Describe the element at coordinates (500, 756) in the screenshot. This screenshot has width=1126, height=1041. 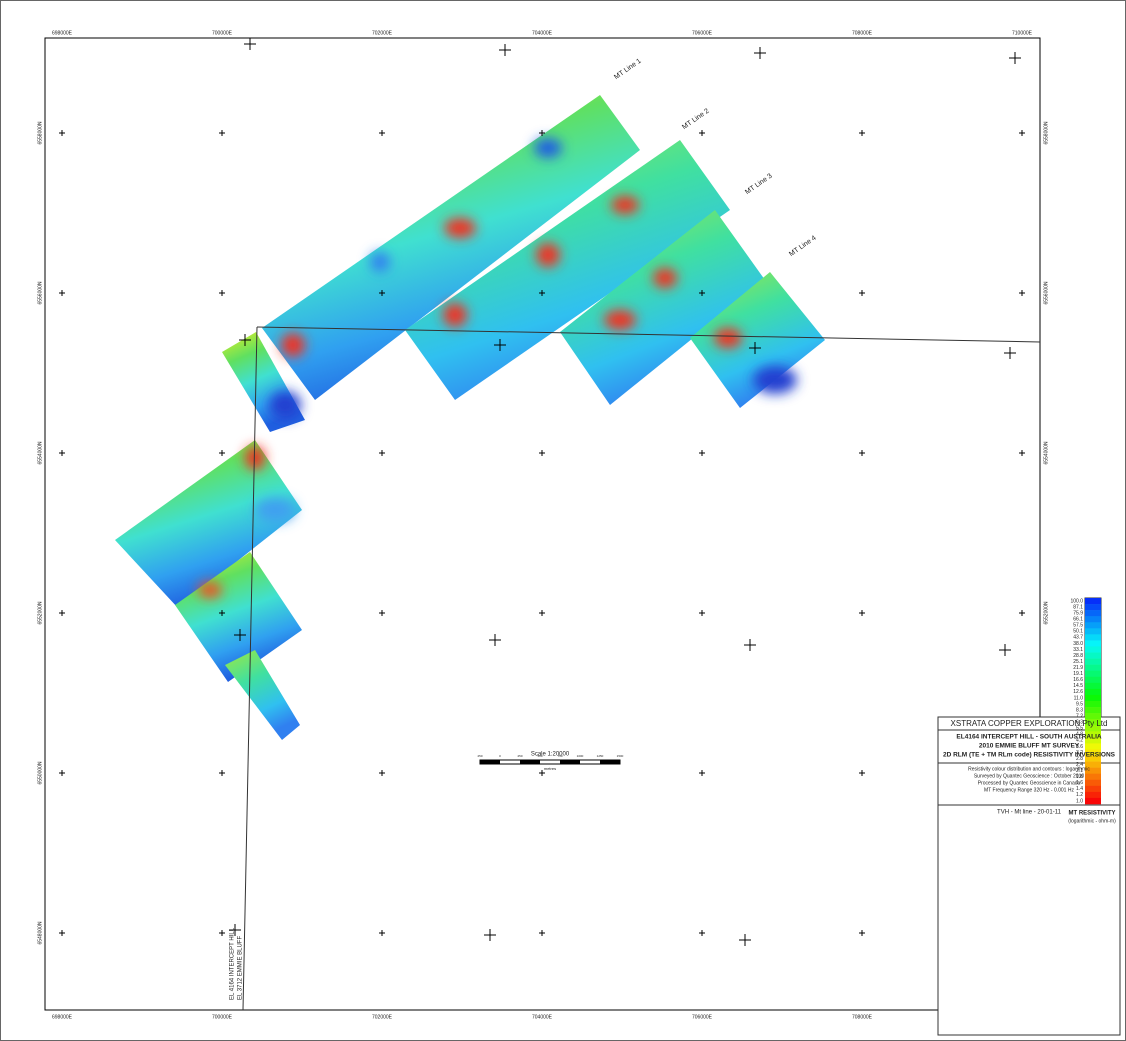
I see `scale-tick: 0` at that location.